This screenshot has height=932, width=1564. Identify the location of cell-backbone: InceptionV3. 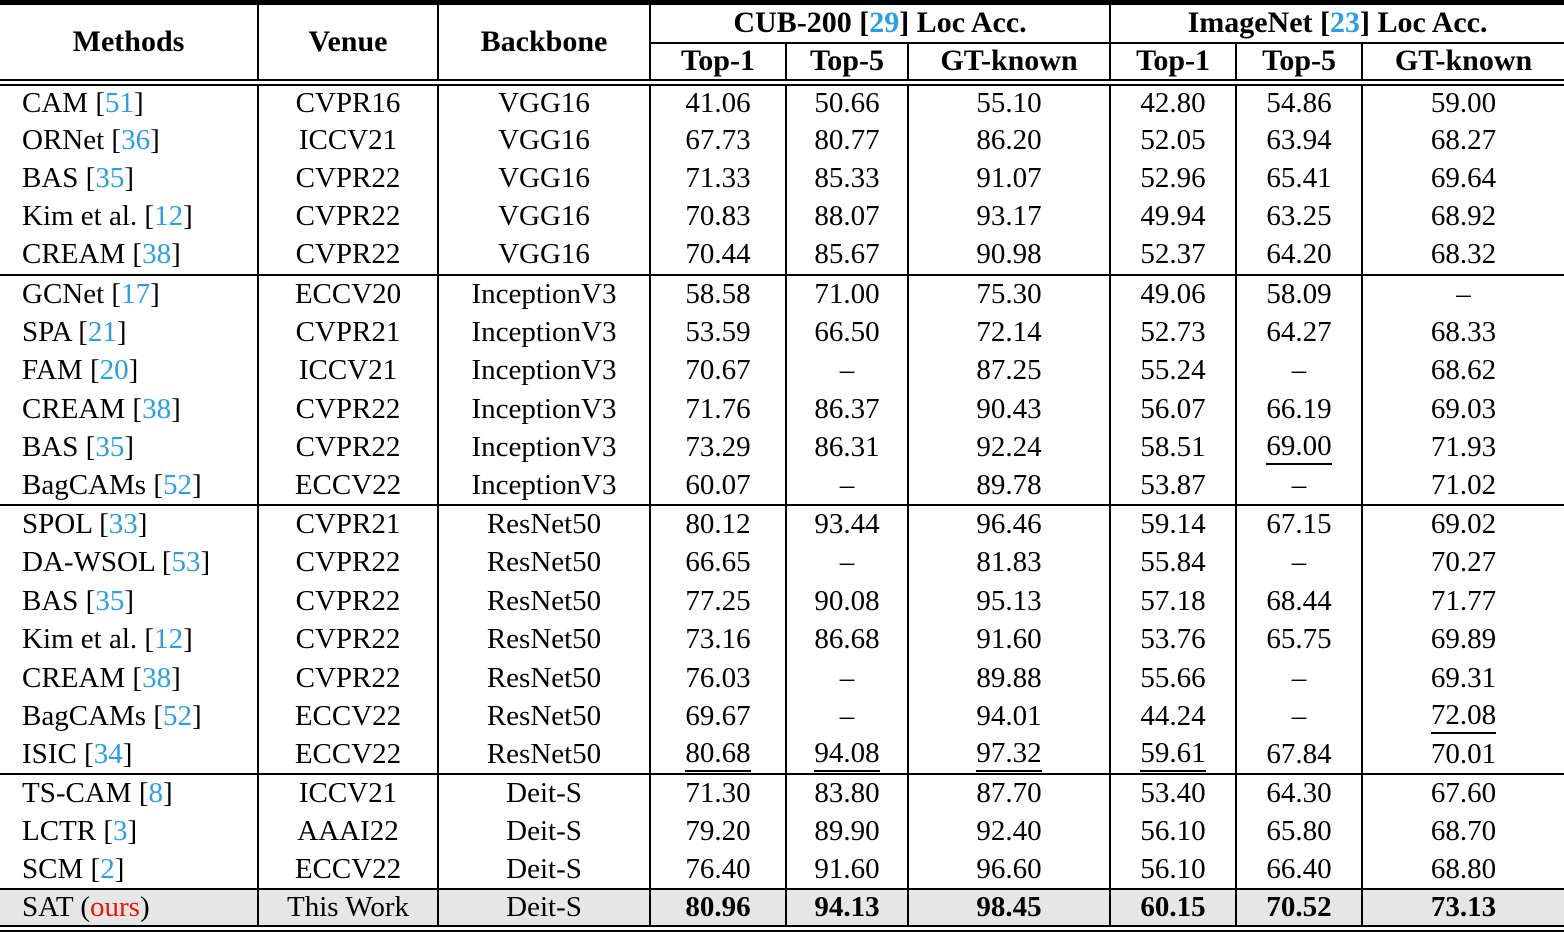
(543, 370).